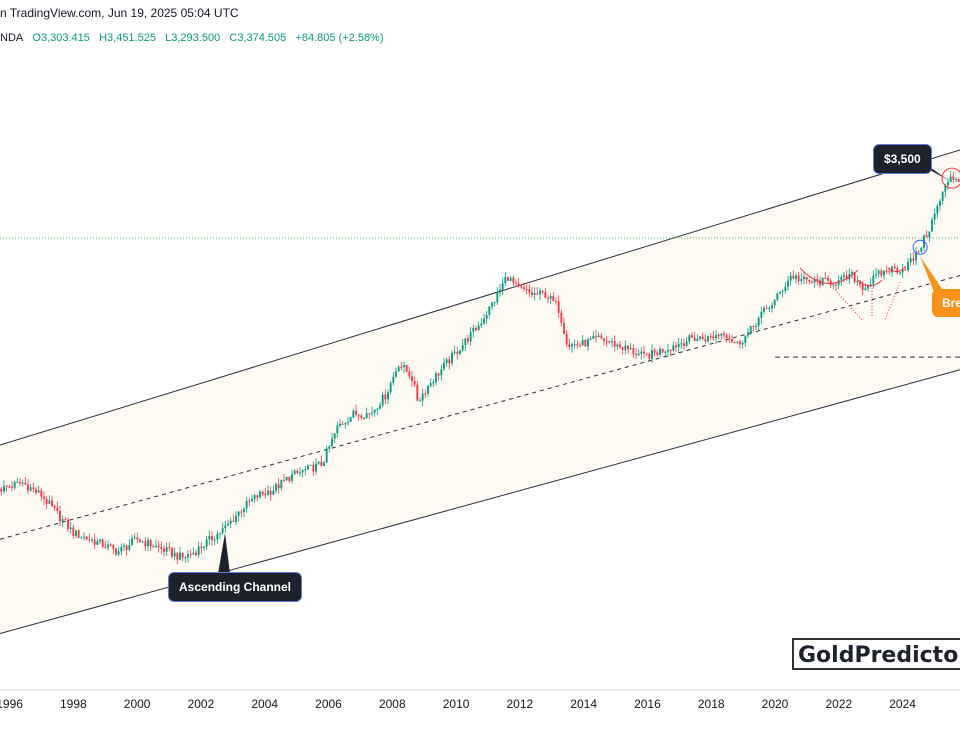 The height and width of the screenshot is (750, 960). I want to click on x-tick-label: 2018, so click(711, 704).